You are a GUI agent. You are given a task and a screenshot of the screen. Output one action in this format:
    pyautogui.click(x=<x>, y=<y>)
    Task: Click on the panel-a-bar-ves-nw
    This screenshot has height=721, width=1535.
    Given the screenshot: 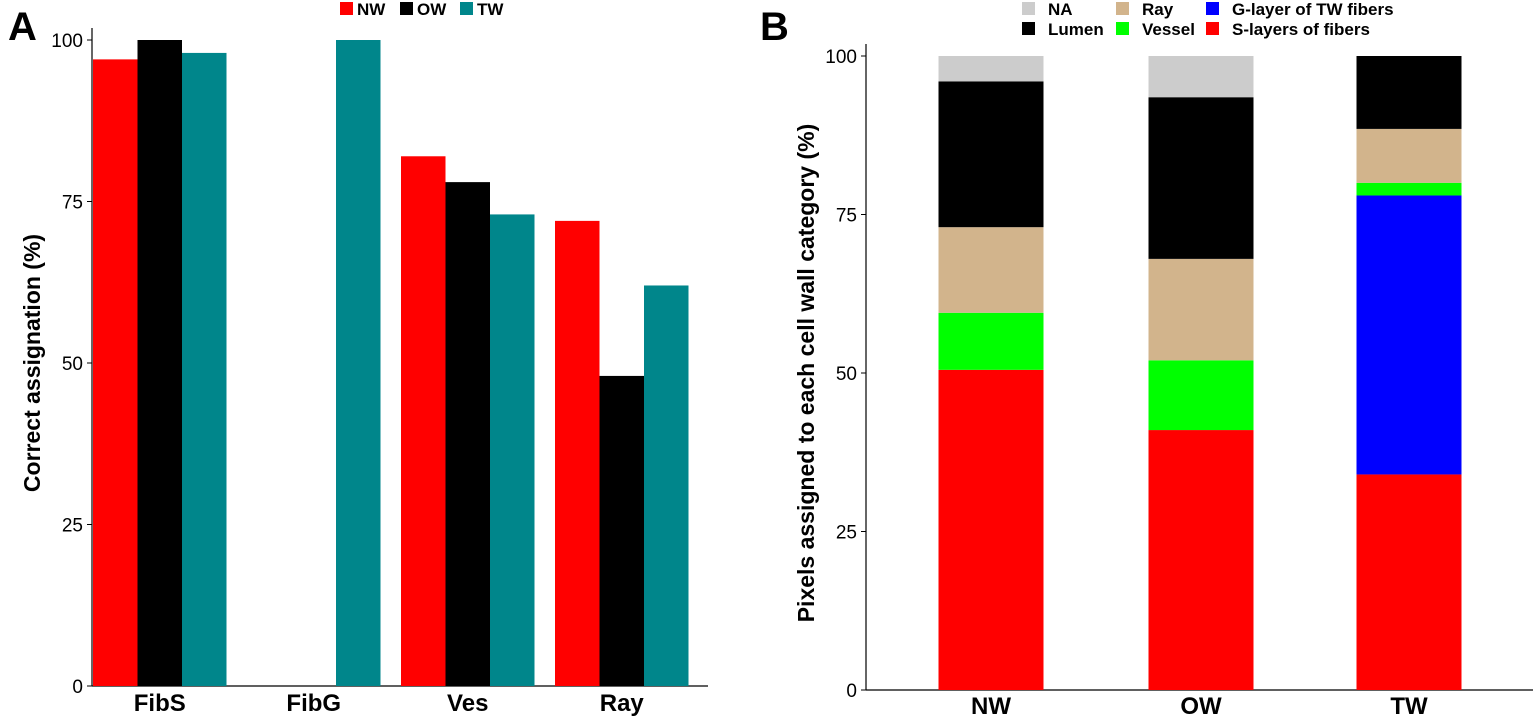 What is the action you would take?
    pyautogui.click(x=423, y=421)
    